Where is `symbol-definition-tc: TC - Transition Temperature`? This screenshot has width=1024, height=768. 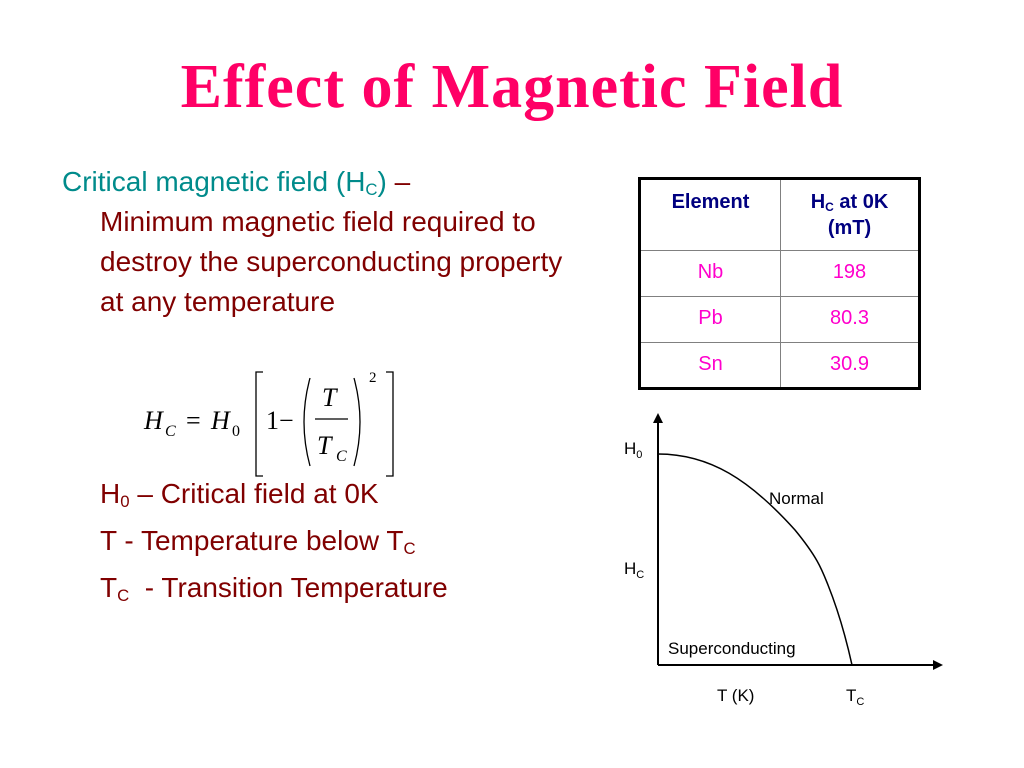
symbol-definition-tc: TC - Transition Temperature is located at coordinates (274, 589).